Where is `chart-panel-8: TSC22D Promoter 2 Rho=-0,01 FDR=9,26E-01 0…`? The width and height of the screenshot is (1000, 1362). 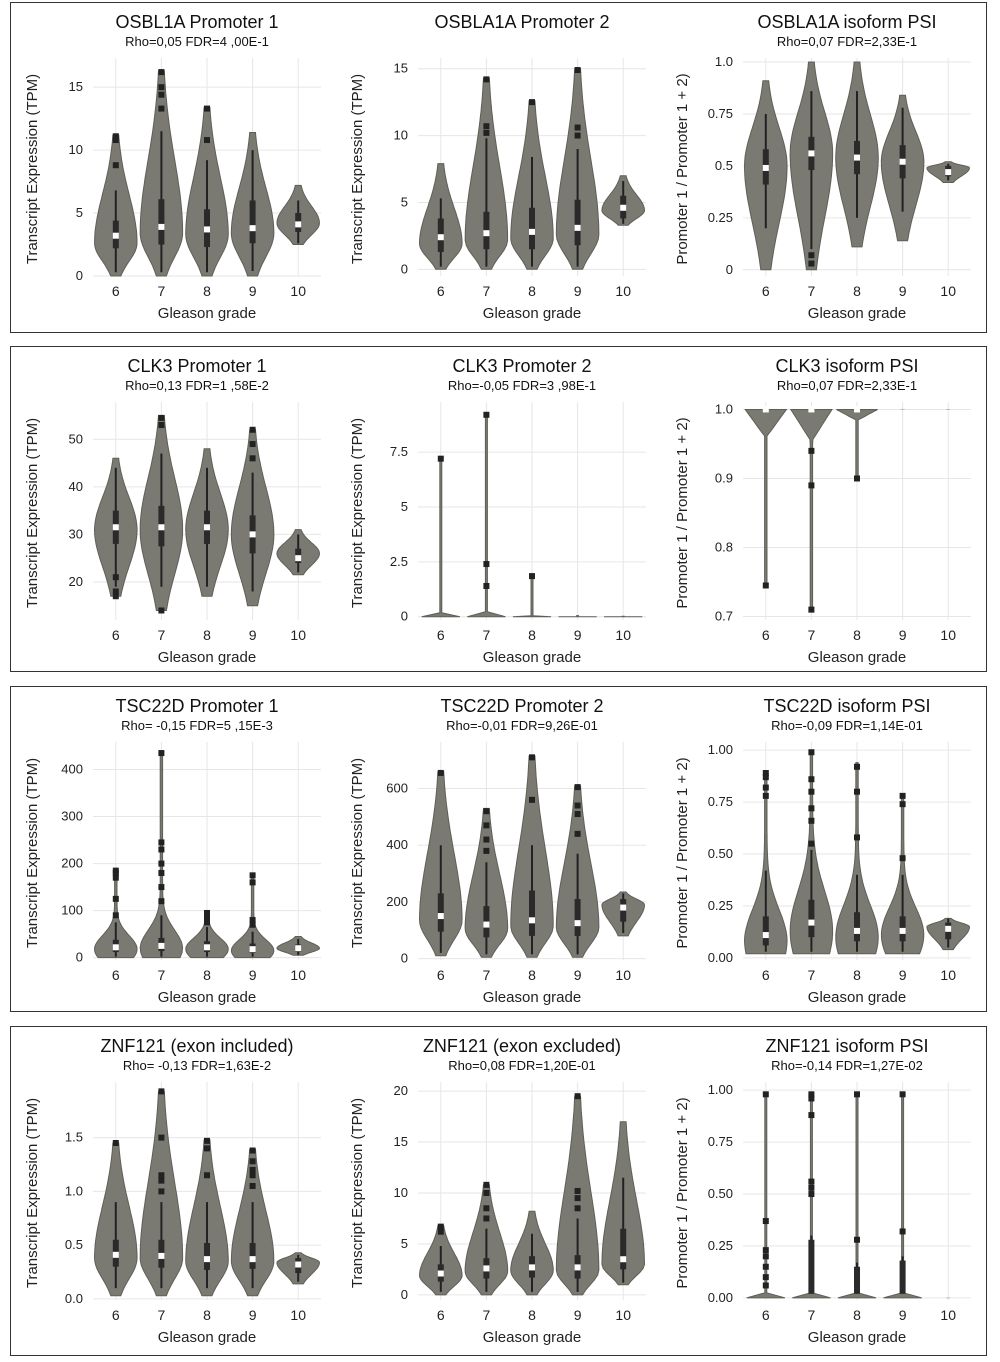
chart-panel-8: TSC22D Promoter 2 Rho=-0,01 FDR=9,26E-01 0… is located at coordinates (497, 851).